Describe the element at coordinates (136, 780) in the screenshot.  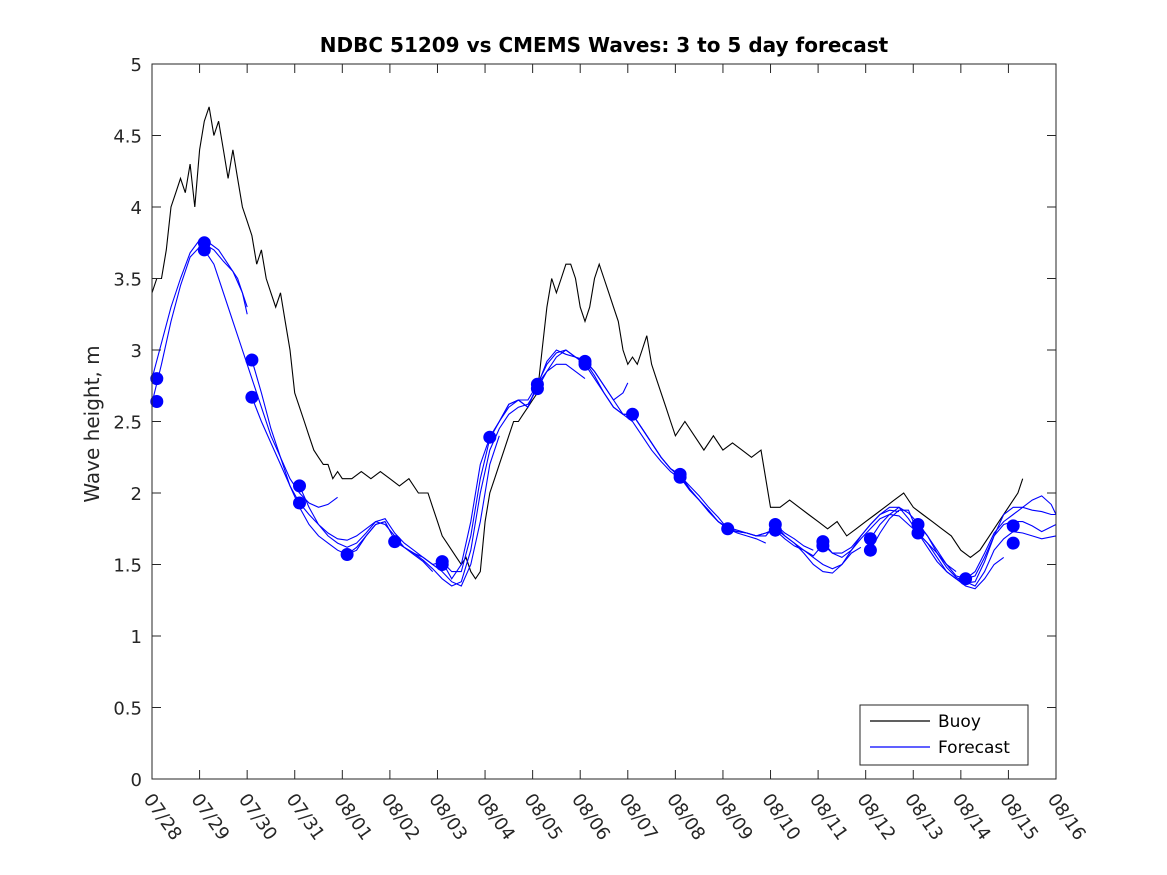
I see `y-tick-label: 0` at that location.